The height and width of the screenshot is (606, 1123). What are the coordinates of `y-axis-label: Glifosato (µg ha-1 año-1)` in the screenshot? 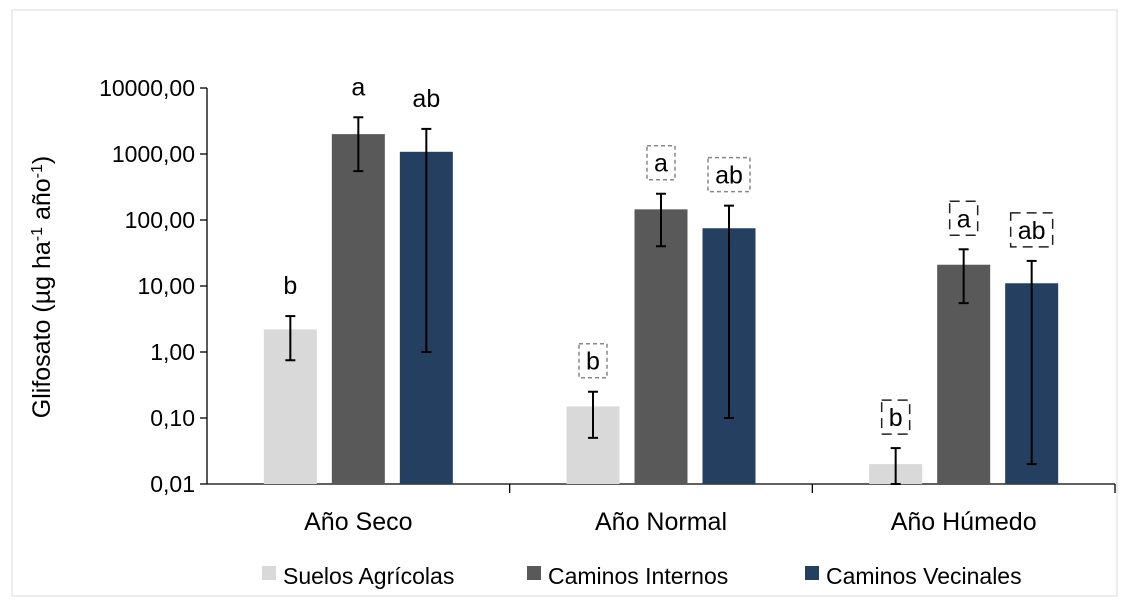 It's located at (42, 287).